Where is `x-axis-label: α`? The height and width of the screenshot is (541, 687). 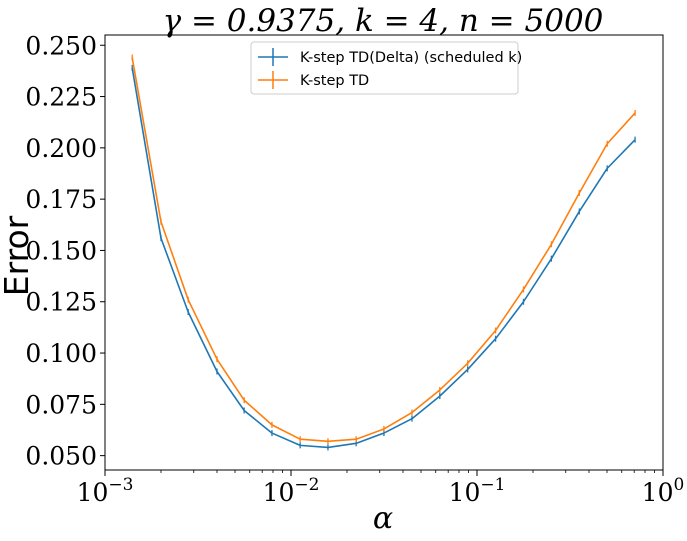 x-axis-label: α is located at coordinates (383, 518).